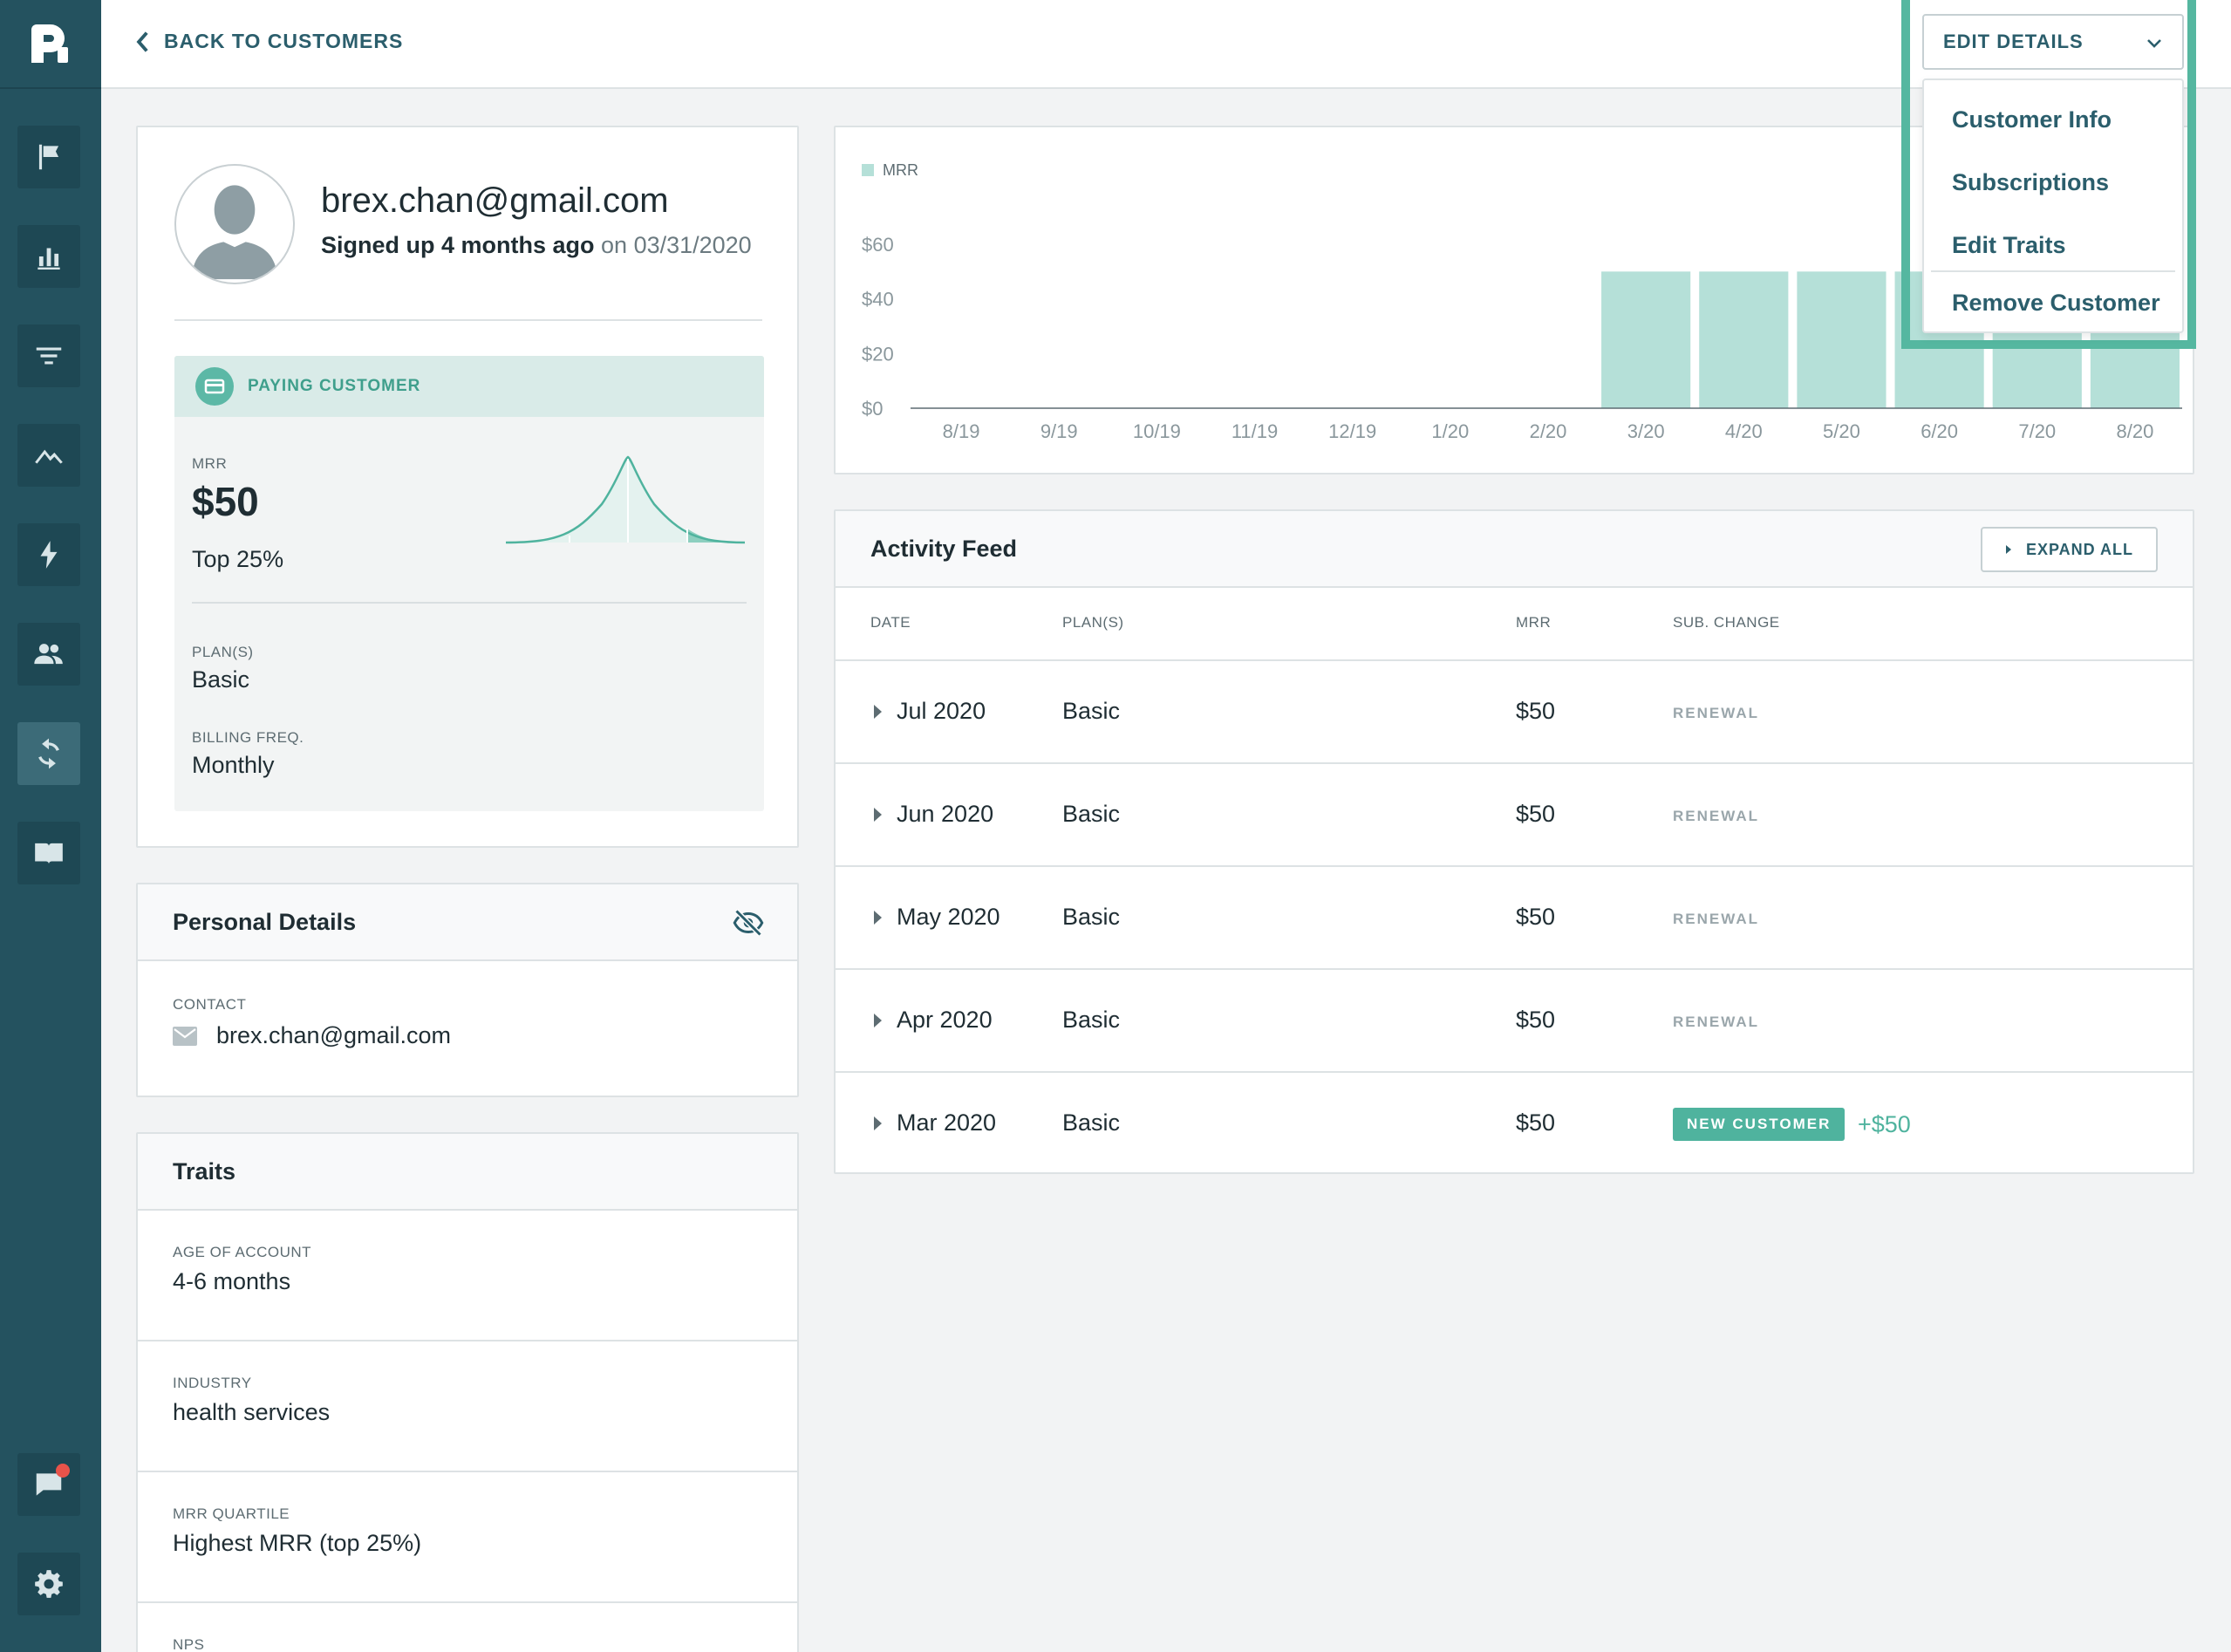 The height and width of the screenshot is (1652, 2231). What do you see at coordinates (2037, 431) in the screenshot?
I see `x-tick-label: 7/20` at bounding box center [2037, 431].